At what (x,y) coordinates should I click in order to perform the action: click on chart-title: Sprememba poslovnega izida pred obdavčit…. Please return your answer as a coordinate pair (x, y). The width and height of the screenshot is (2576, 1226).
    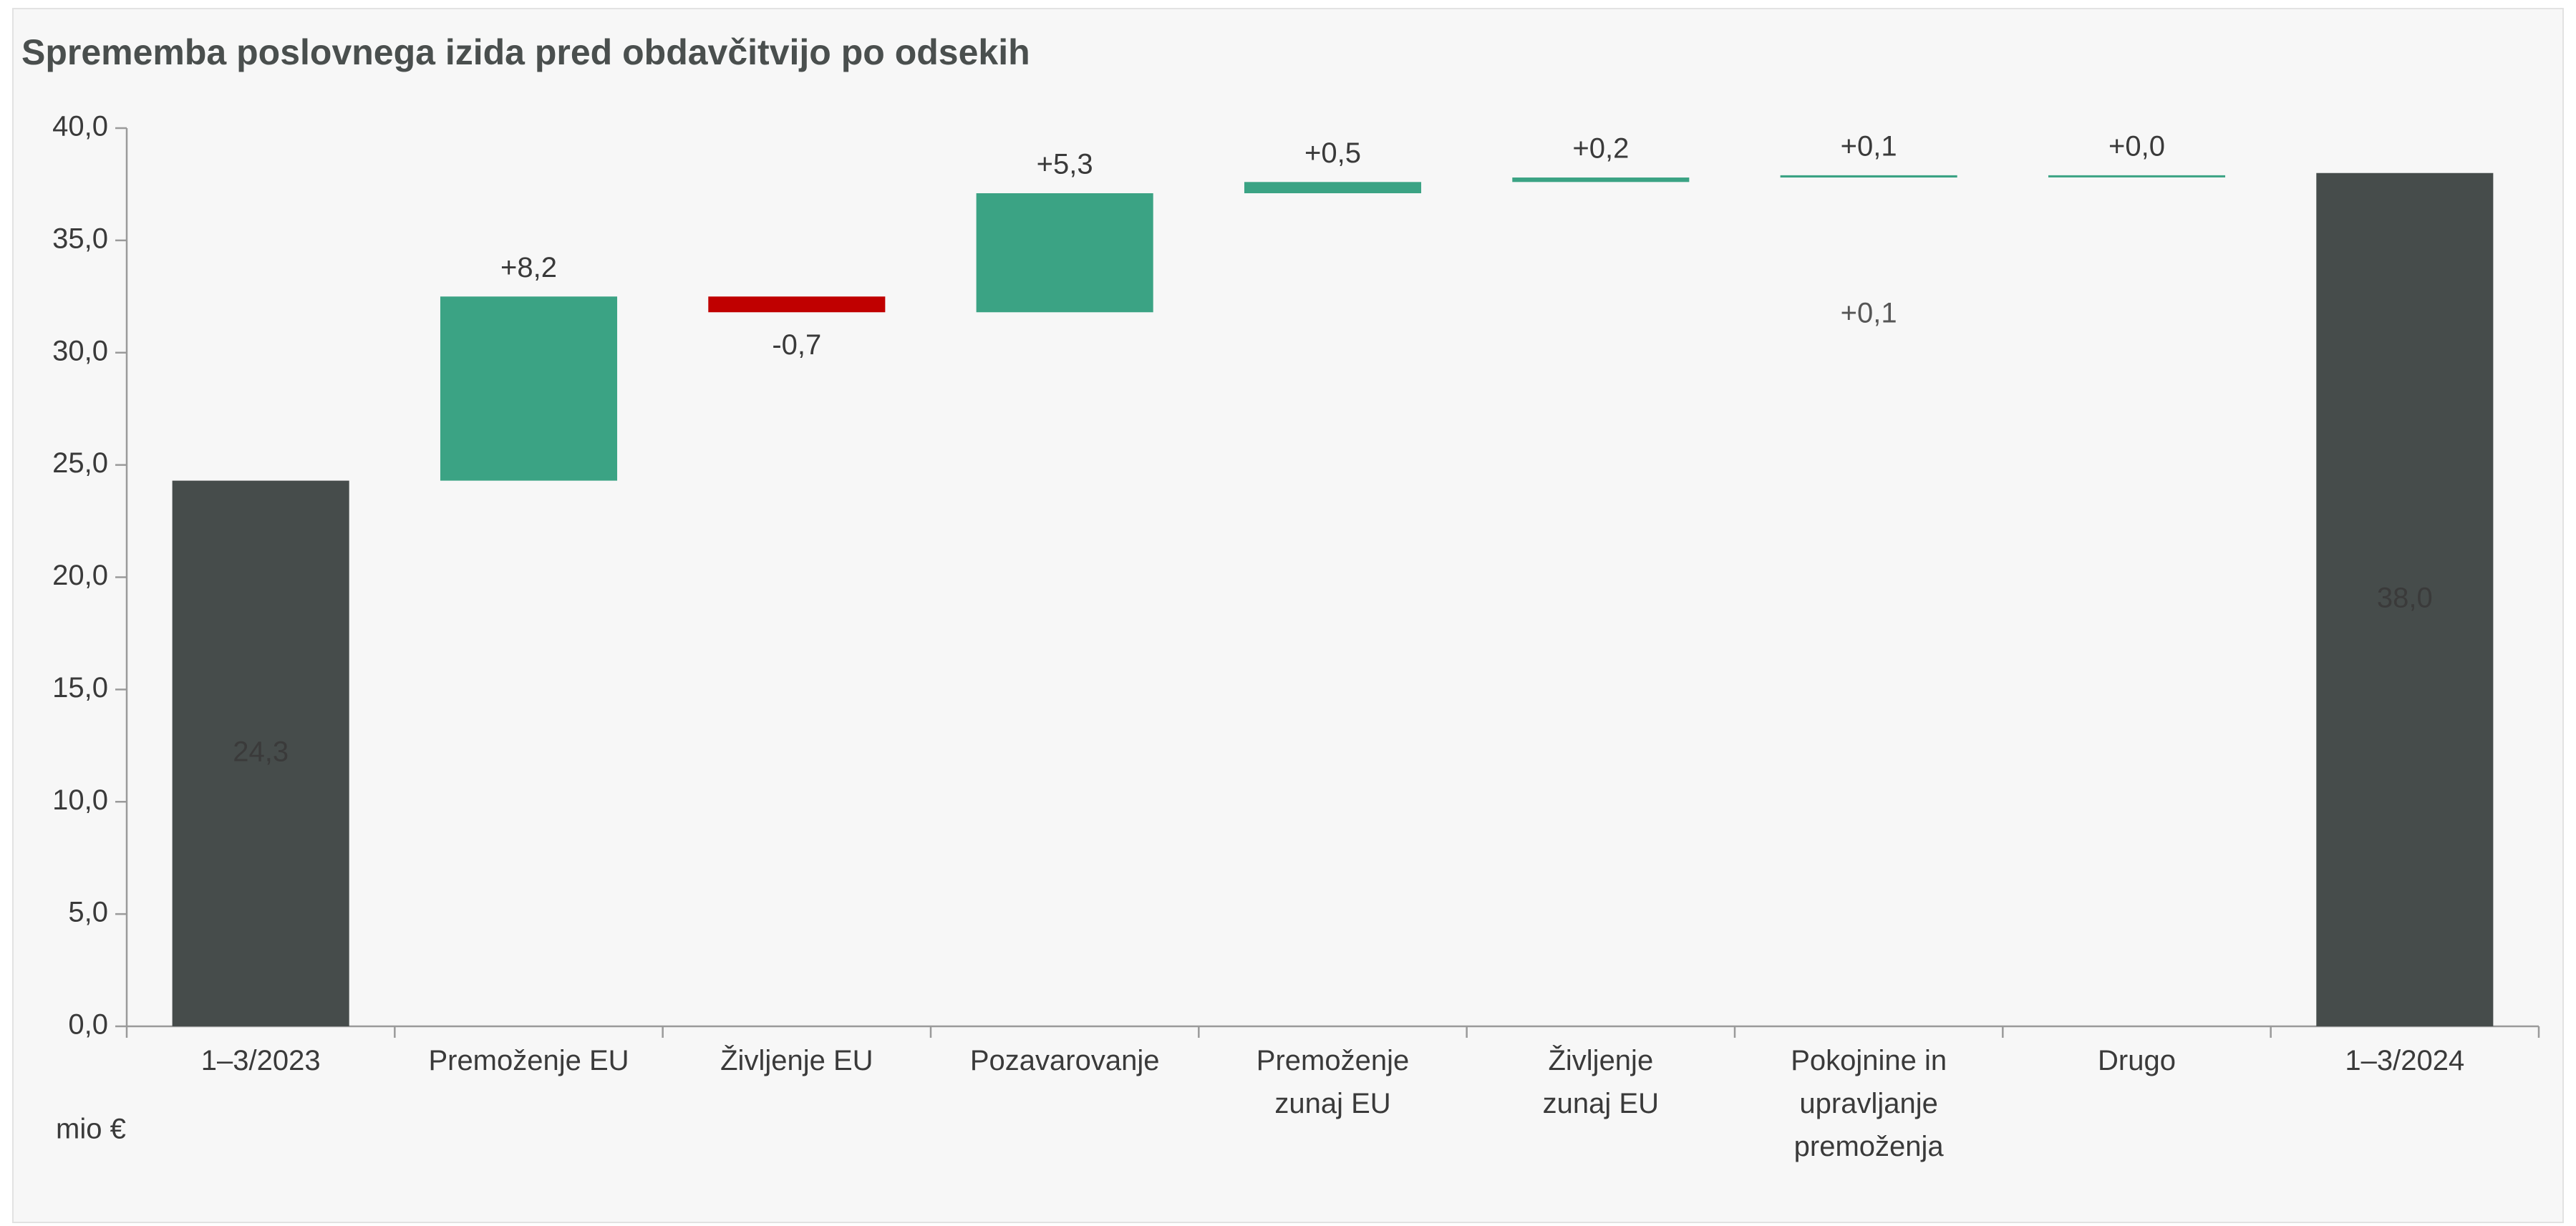
    Looking at the image, I should click on (526, 52).